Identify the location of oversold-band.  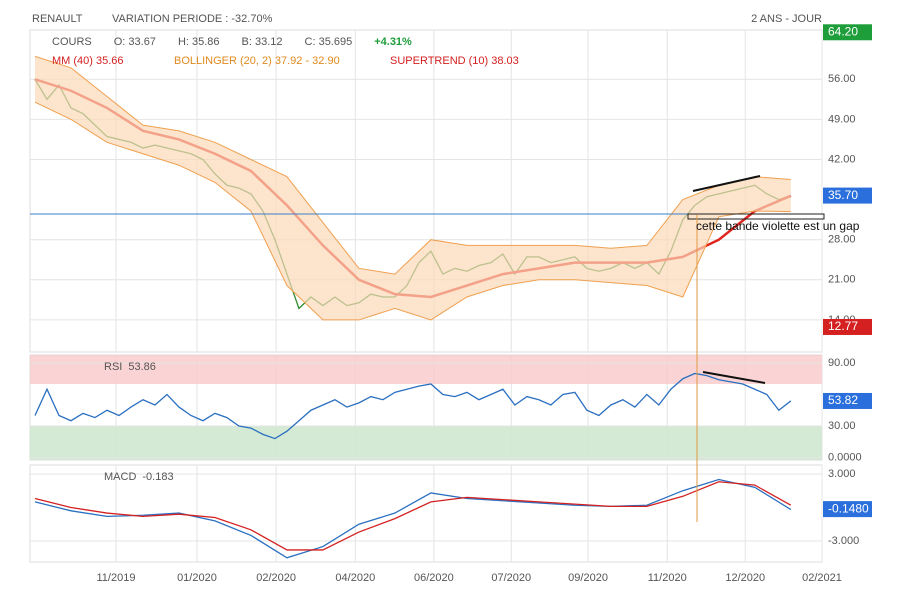
(426, 442).